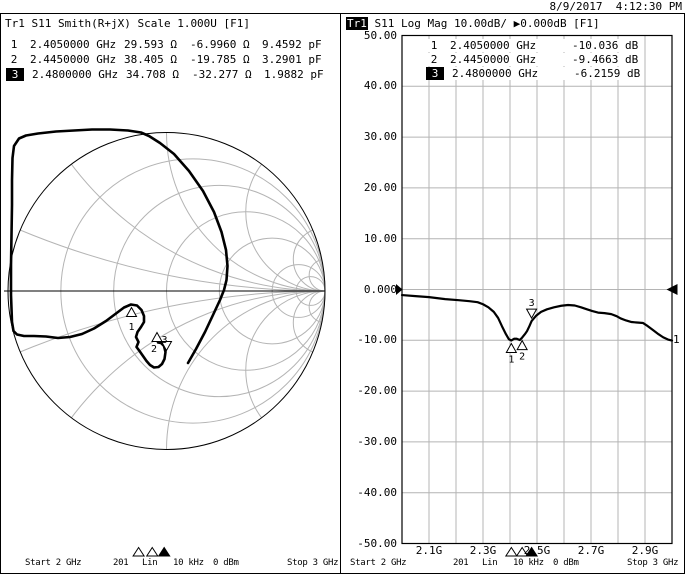  Describe the element at coordinates (483, 550) in the screenshot. I see `x-axis-label: 2.3G` at that location.